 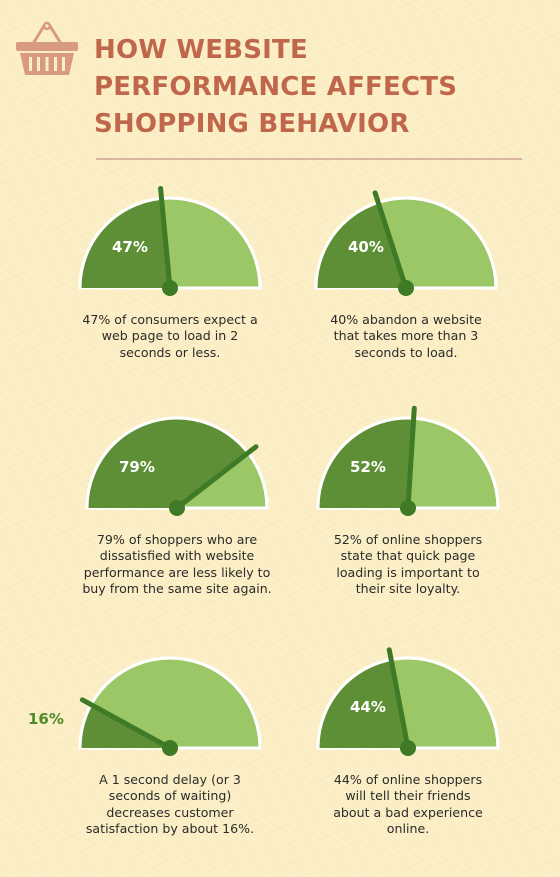 I want to click on gauge-1-dial, so click(x=170, y=240).